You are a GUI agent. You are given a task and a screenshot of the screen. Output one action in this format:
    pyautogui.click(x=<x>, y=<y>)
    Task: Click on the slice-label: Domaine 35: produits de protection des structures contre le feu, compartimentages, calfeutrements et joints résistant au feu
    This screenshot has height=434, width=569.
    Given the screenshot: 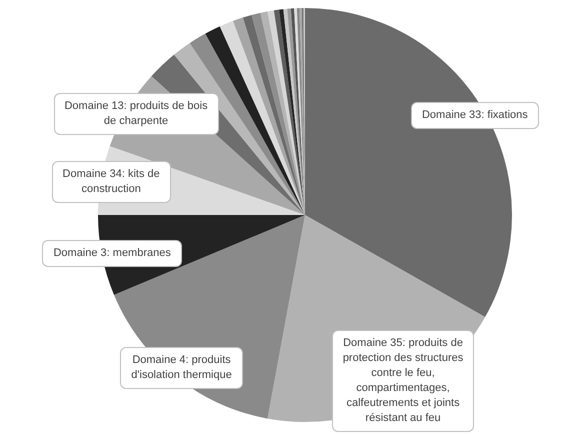 What is the action you would take?
    pyautogui.click(x=403, y=381)
    